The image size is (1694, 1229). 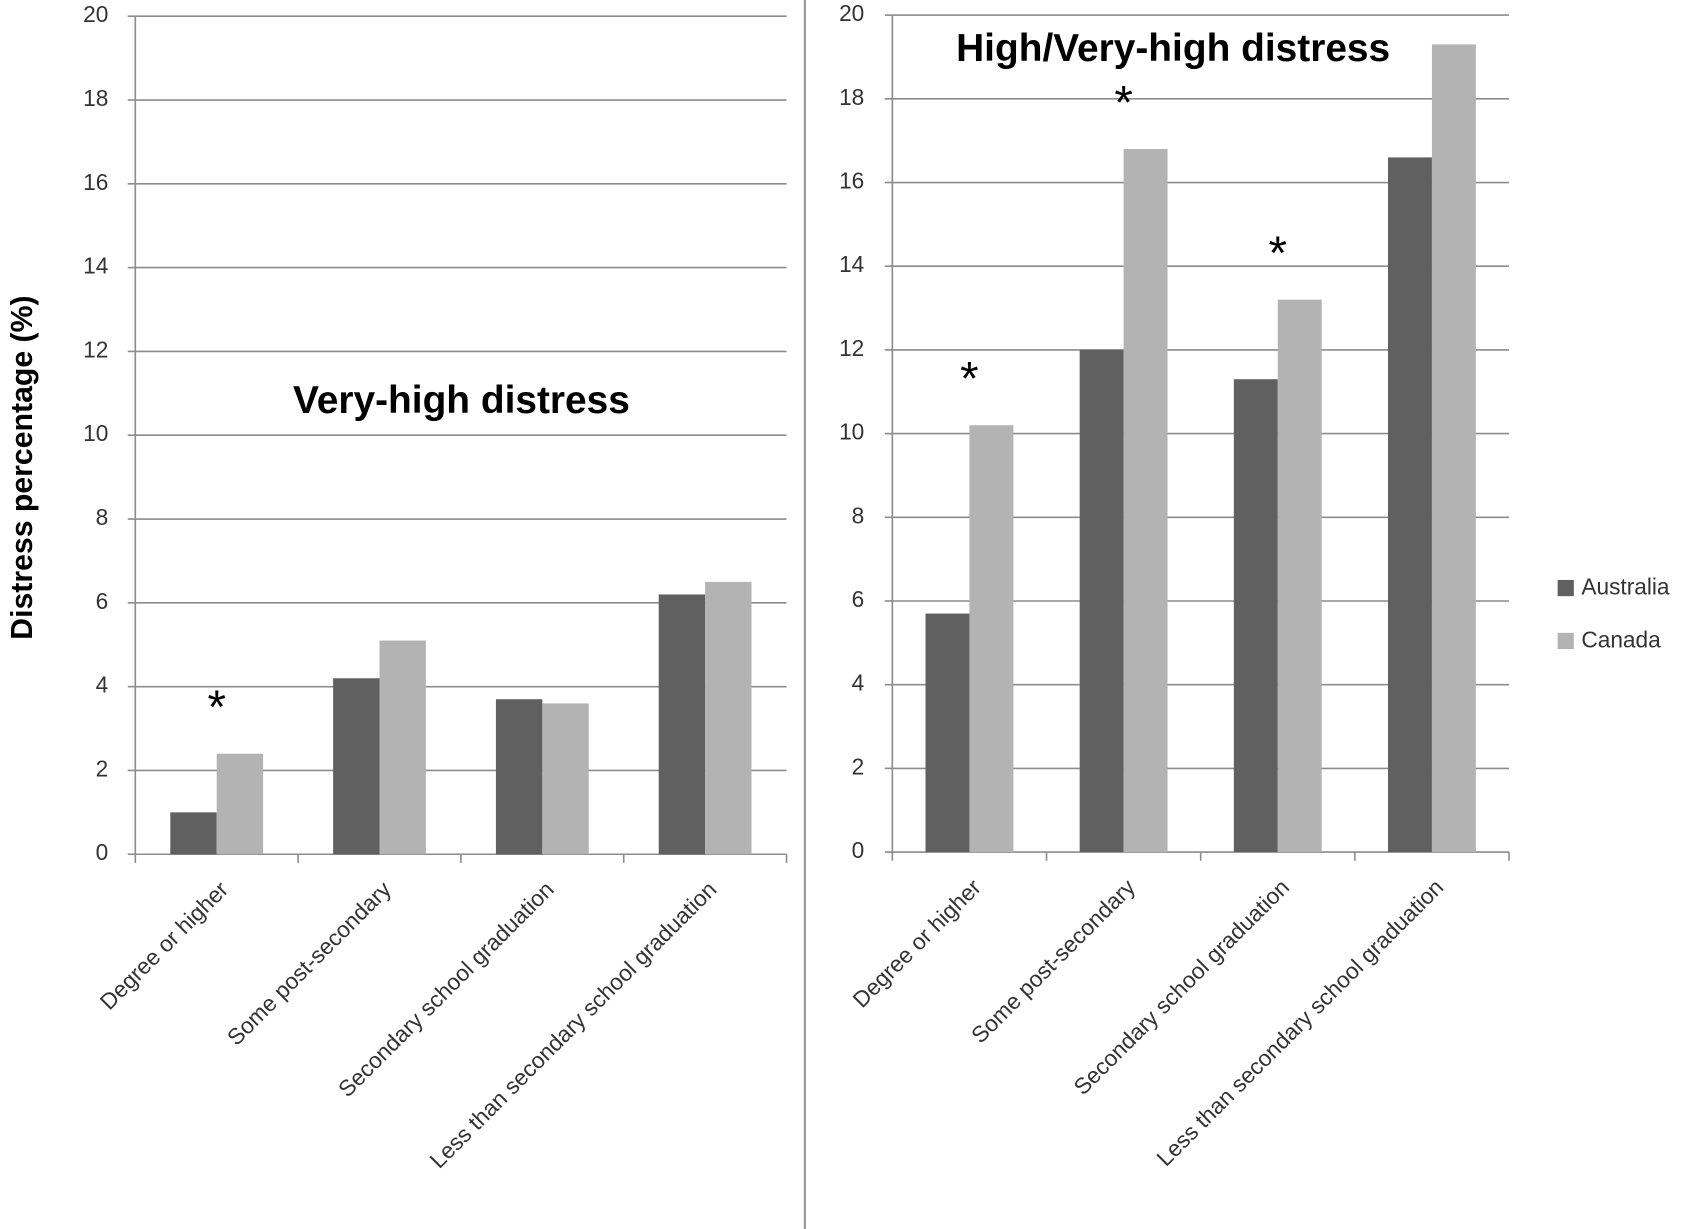 I want to click on chart-title: Very-high distress, so click(x=461, y=400).